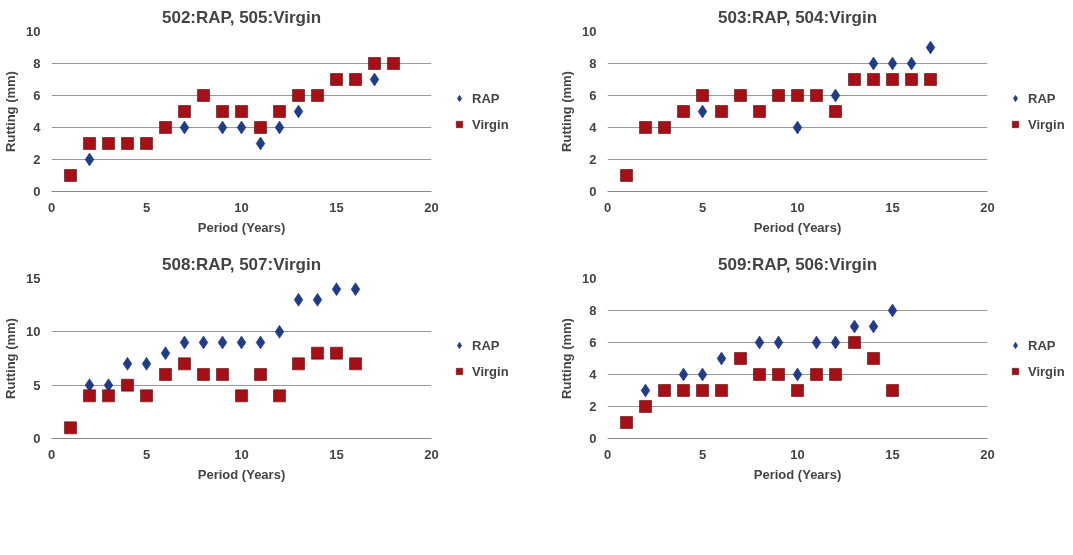  What do you see at coordinates (797, 17) in the screenshot?
I see `chart-title: 503:RAP, 504:Virgin` at bounding box center [797, 17].